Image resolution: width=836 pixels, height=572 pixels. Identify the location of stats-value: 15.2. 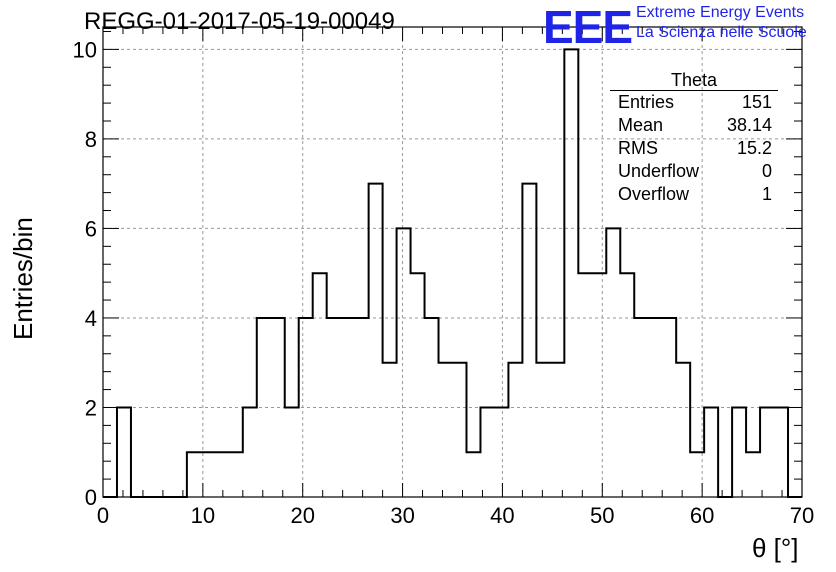
(754, 148).